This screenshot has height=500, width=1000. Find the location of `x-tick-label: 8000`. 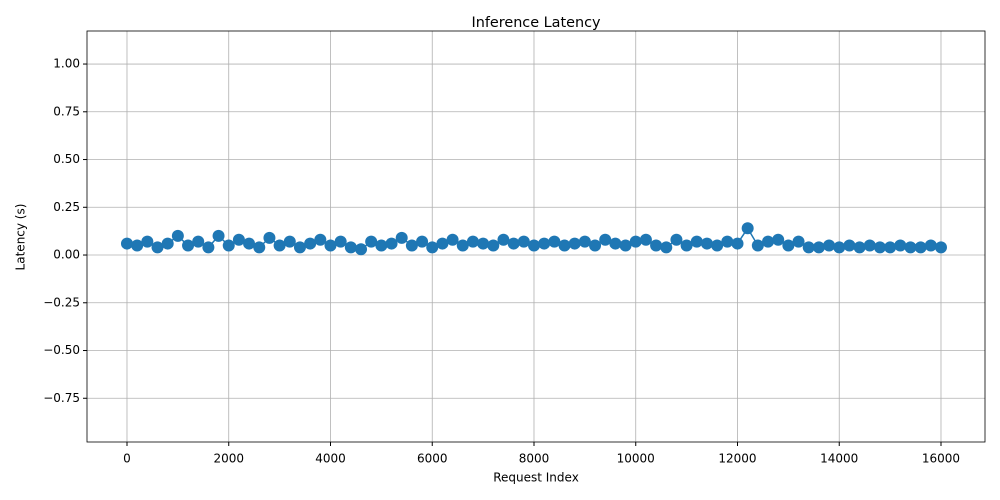

x-tick-label: 8000 is located at coordinates (534, 459).